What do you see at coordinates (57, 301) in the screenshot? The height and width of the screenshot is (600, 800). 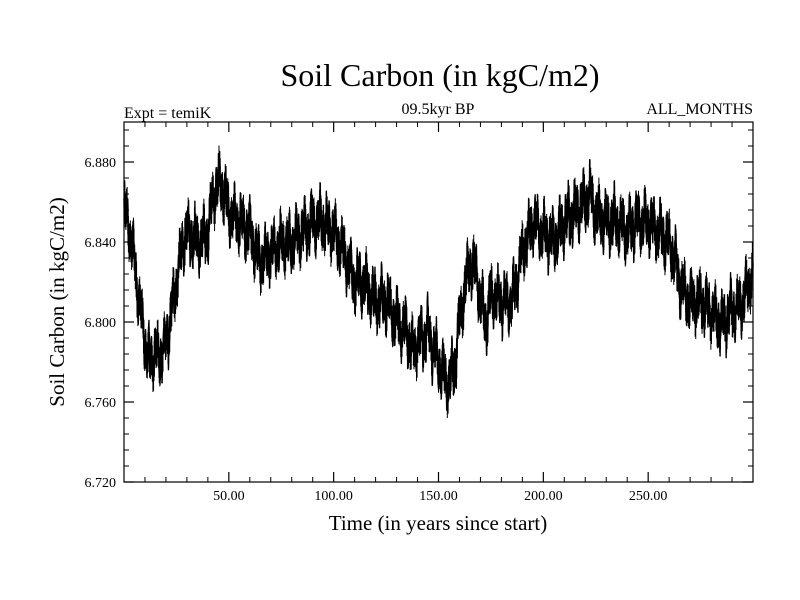 I see `y-axis-title: Soil Carbon (in kgC/m2)` at bounding box center [57, 301].